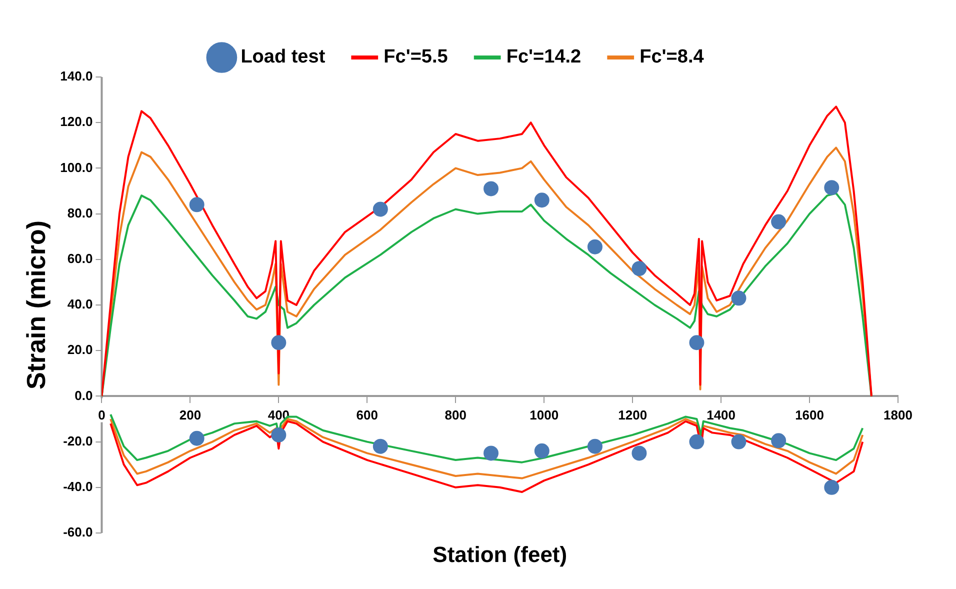 The height and width of the screenshot is (589, 956). What do you see at coordinates (80, 350) in the screenshot?
I see `y-tick-label: 20.0` at bounding box center [80, 350].